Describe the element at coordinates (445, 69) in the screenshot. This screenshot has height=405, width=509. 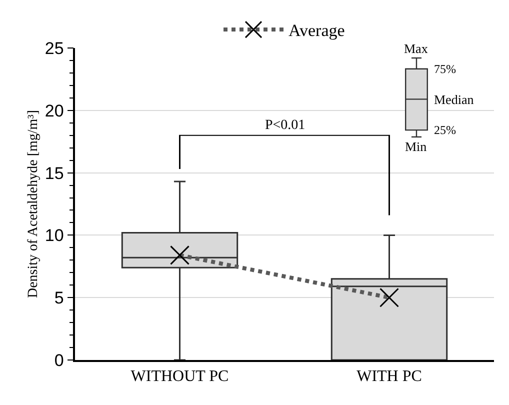
I see `annotation: 75%` at that location.